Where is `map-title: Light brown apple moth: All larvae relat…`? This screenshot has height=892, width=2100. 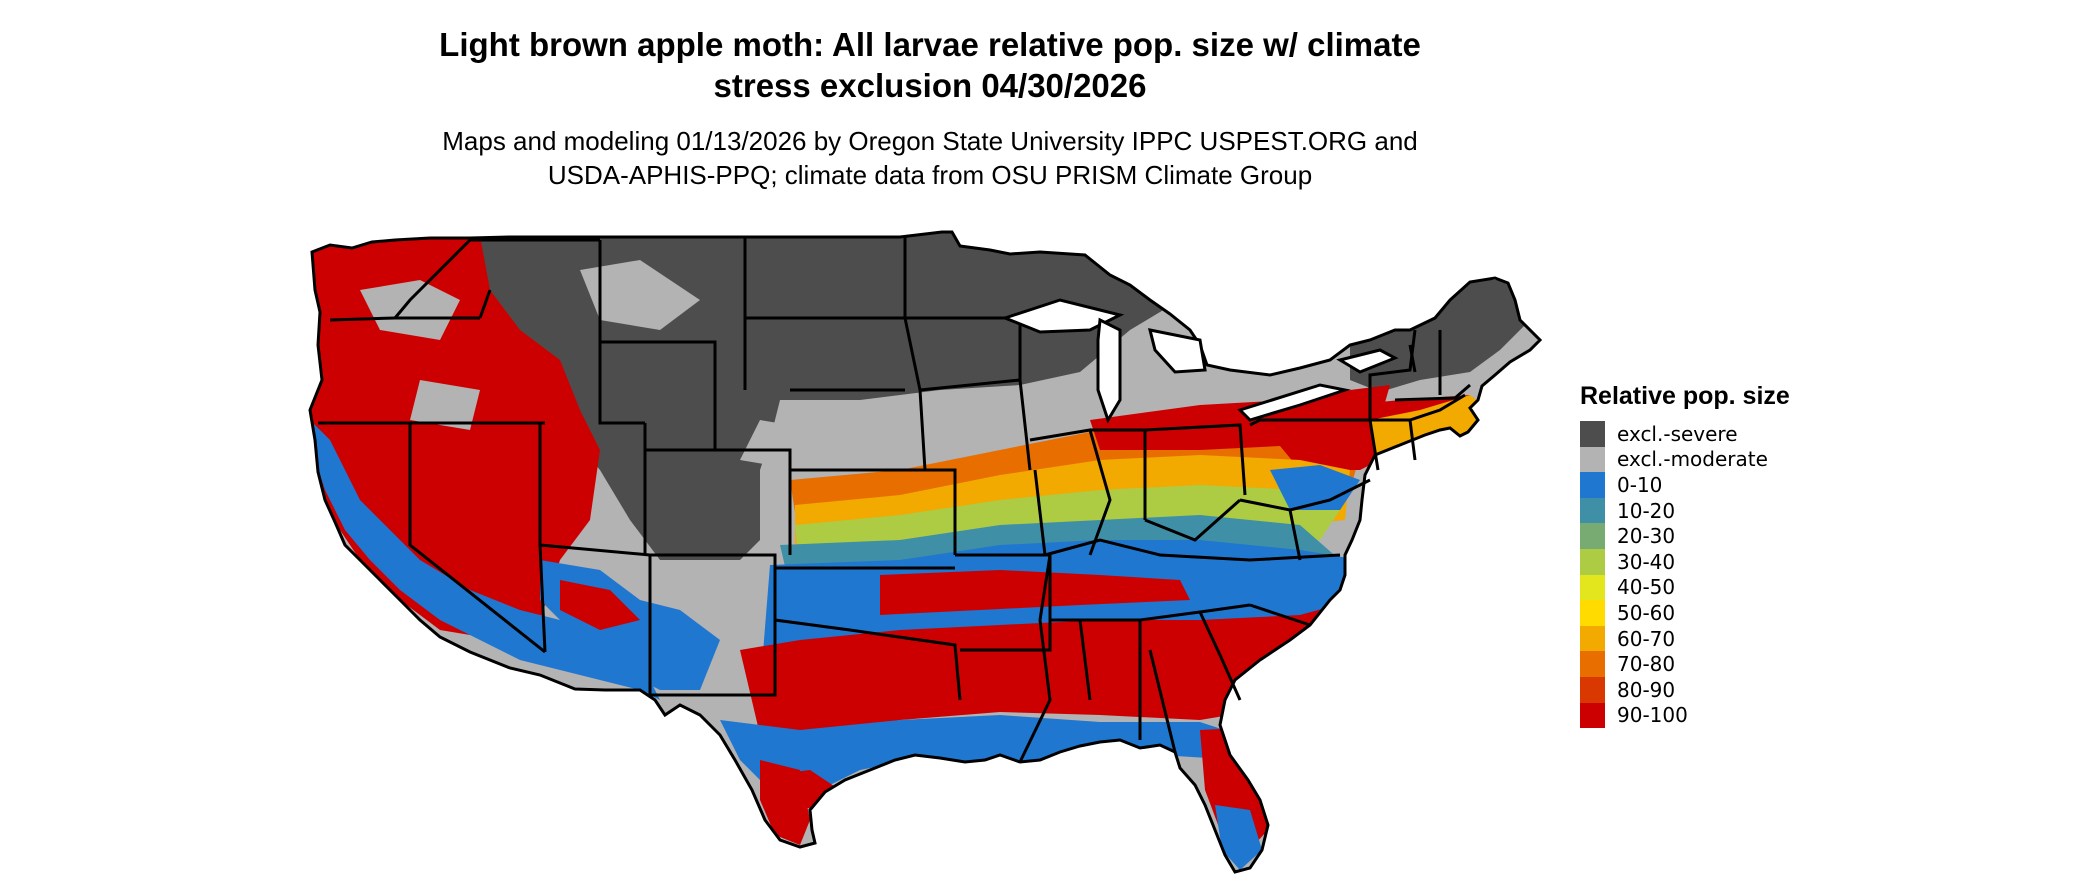
map-title: Light brown apple moth: All larvae relat… is located at coordinates (930, 65).